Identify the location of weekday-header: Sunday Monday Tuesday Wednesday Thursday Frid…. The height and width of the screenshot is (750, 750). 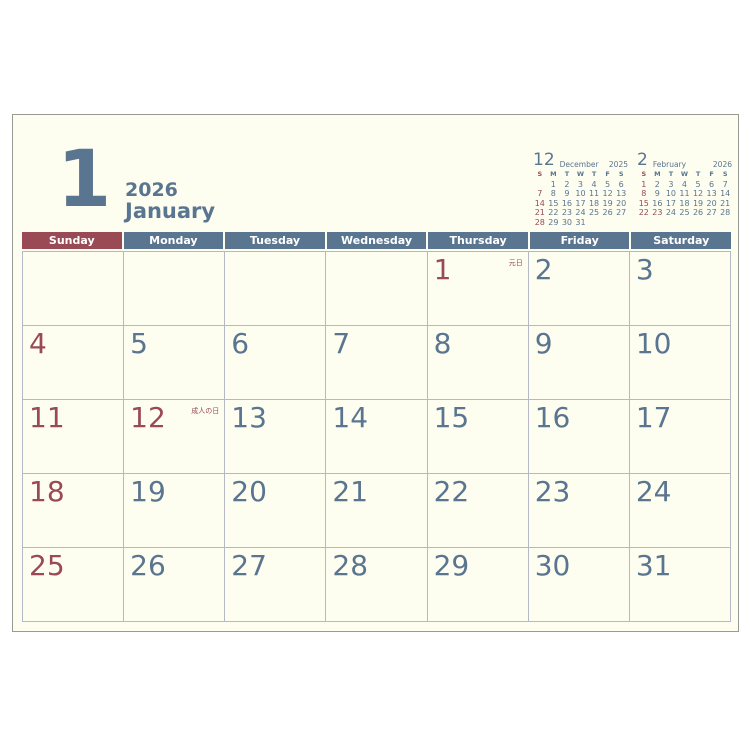
(377, 240).